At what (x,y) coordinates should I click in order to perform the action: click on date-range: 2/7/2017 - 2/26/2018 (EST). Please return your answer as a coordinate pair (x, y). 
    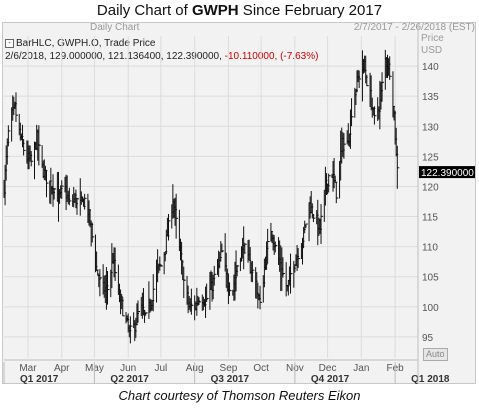
    Looking at the image, I should click on (414, 27).